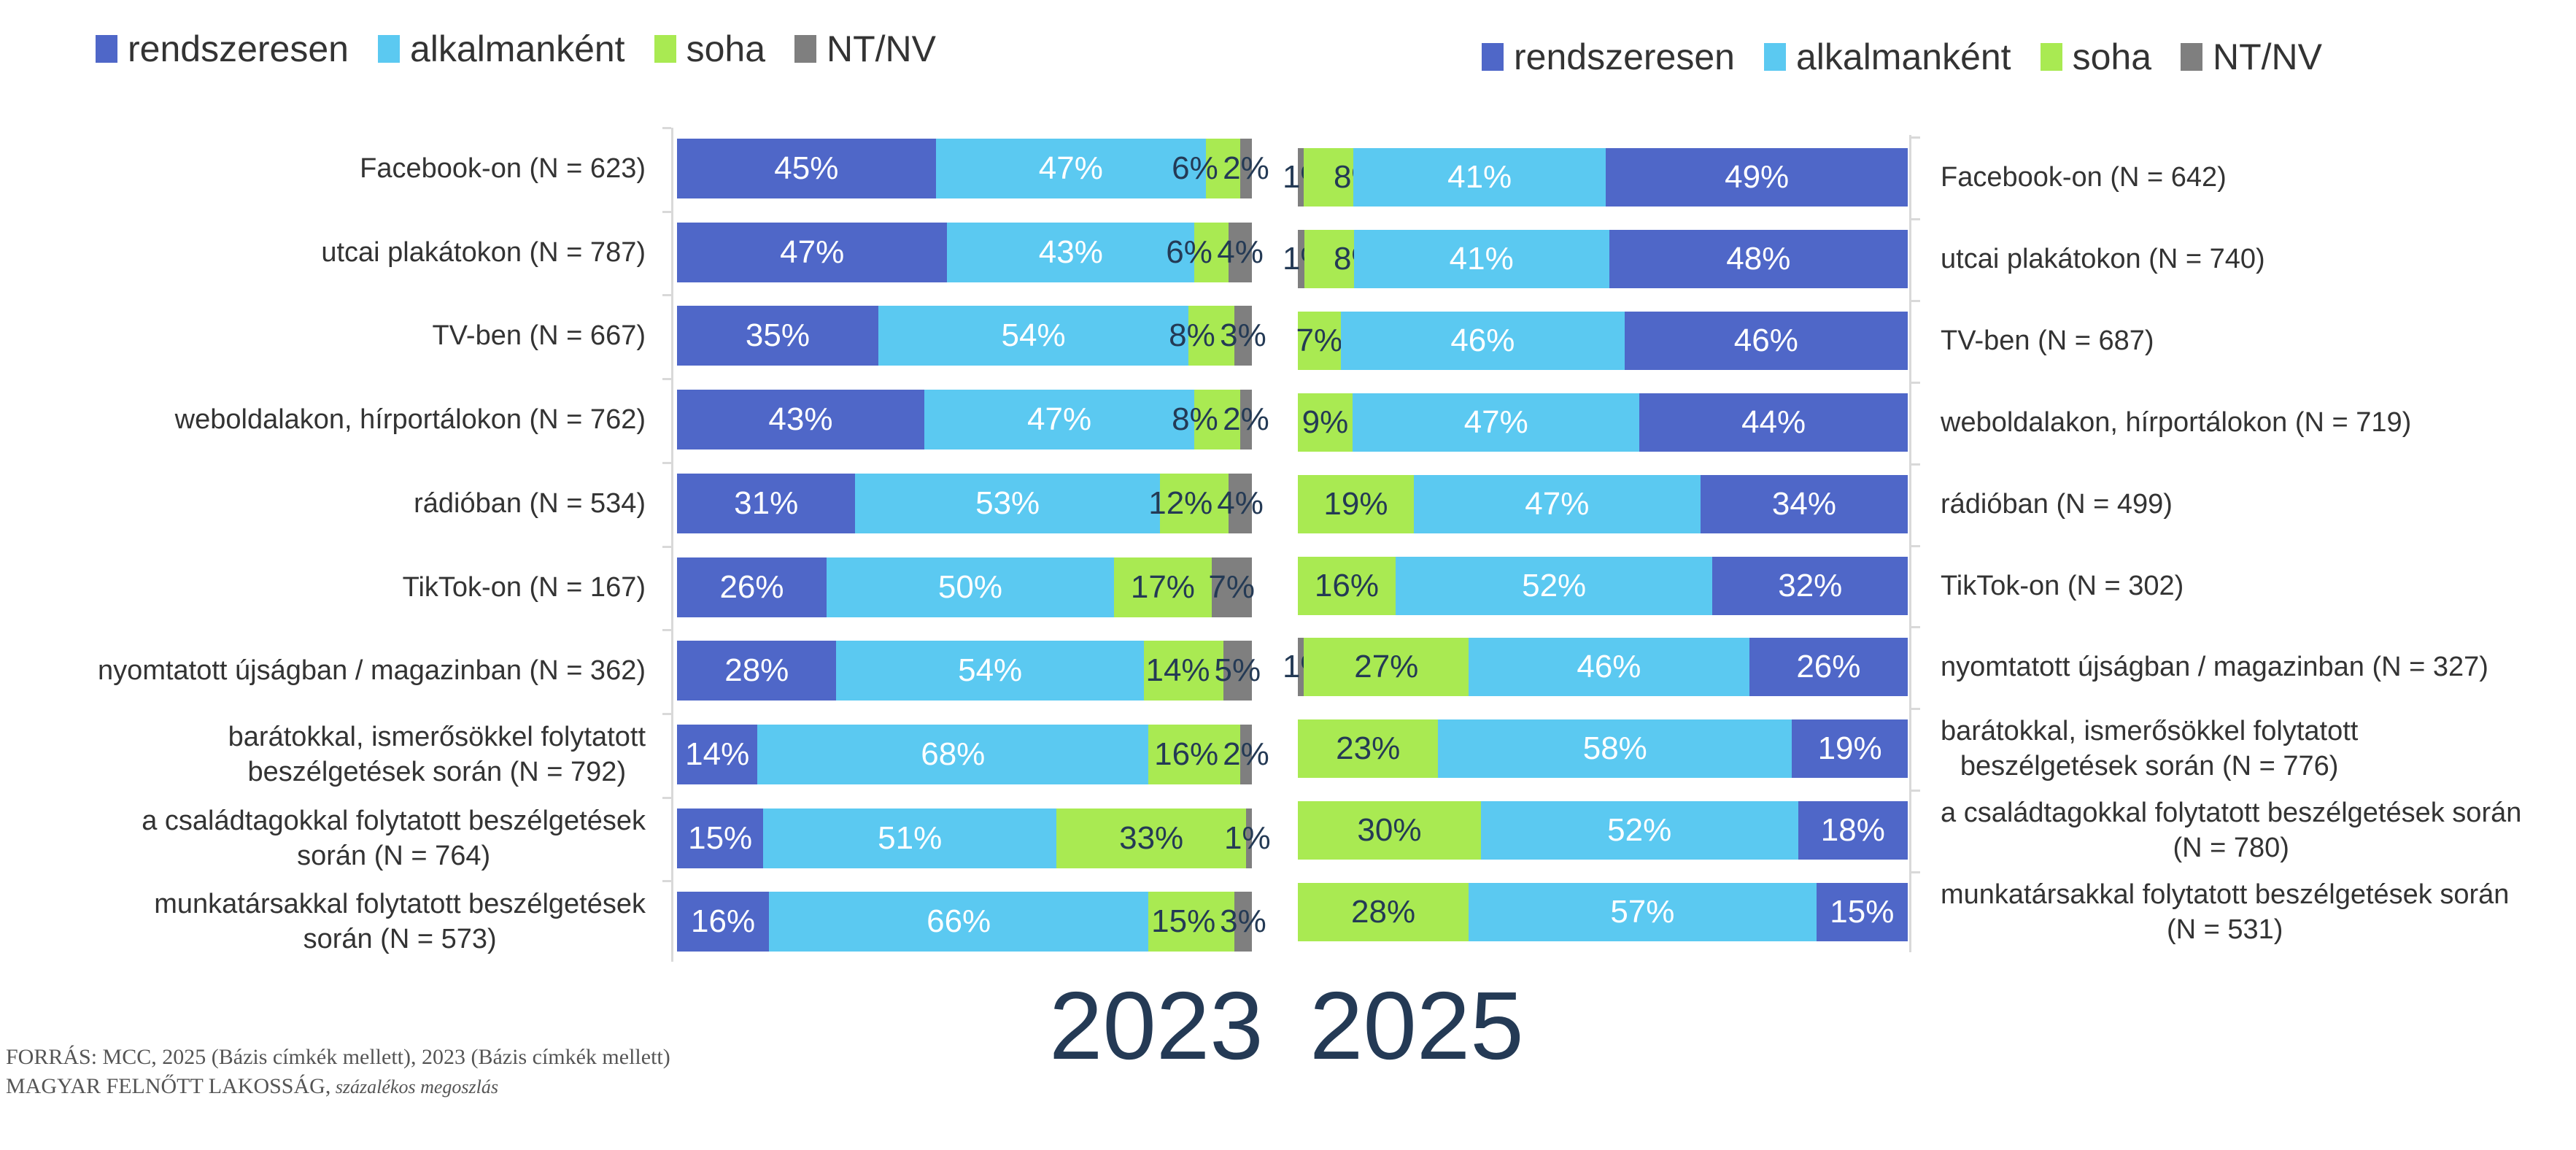 Image resolution: width=2576 pixels, height=1150 pixels. I want to click on data-label: 57%, so click(1642, 912).